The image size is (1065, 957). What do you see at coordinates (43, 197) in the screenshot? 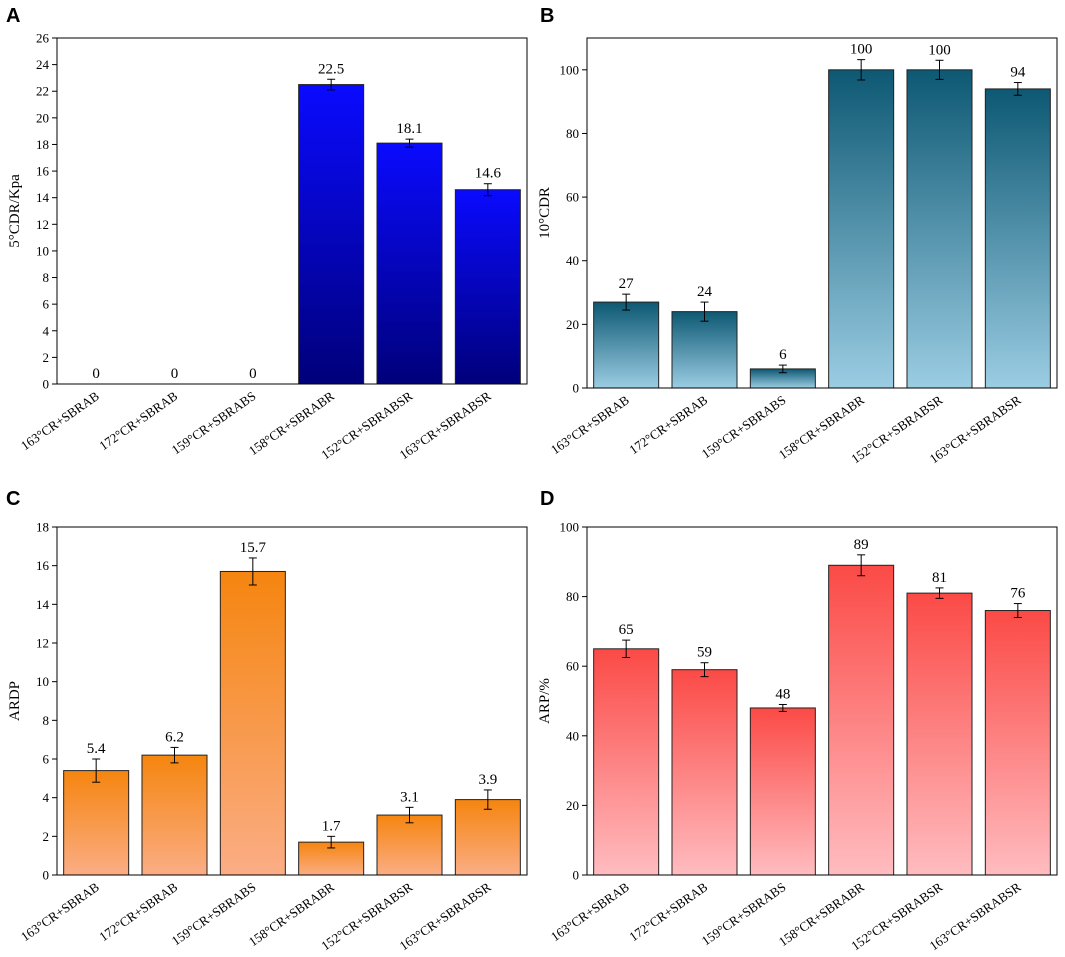
I see `y-tick-label: 14` at bounding box center [43, 197].